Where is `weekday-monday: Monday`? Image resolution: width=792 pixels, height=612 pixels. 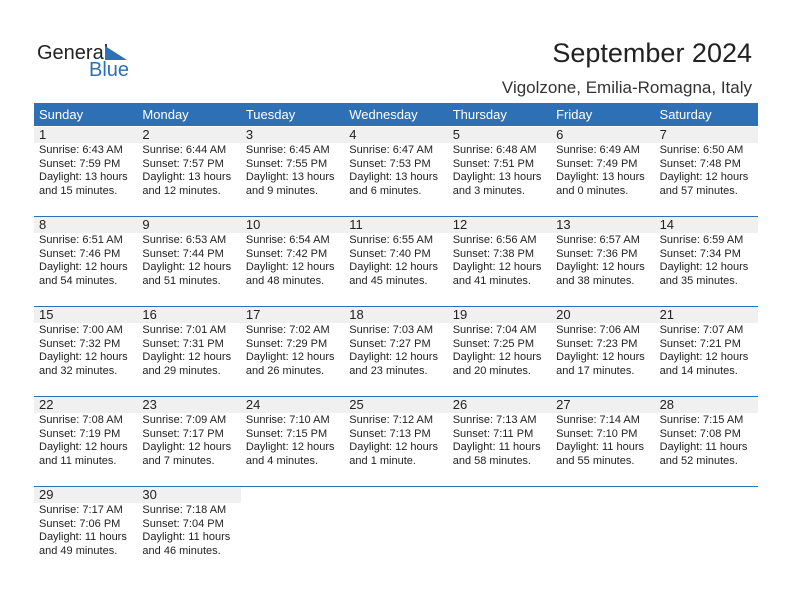
weekday-monday: Monday is located at coordinates (165, 114).